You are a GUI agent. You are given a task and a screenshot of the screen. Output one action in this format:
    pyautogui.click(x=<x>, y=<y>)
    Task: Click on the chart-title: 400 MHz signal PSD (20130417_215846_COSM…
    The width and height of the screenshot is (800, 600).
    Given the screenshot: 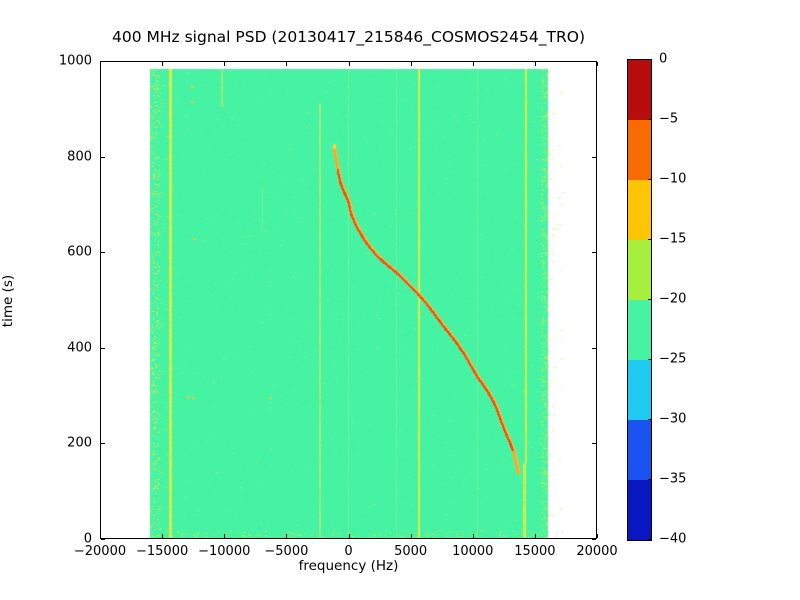 What is the action you would take?
    pyautogui.click(x=348, y=37)
    